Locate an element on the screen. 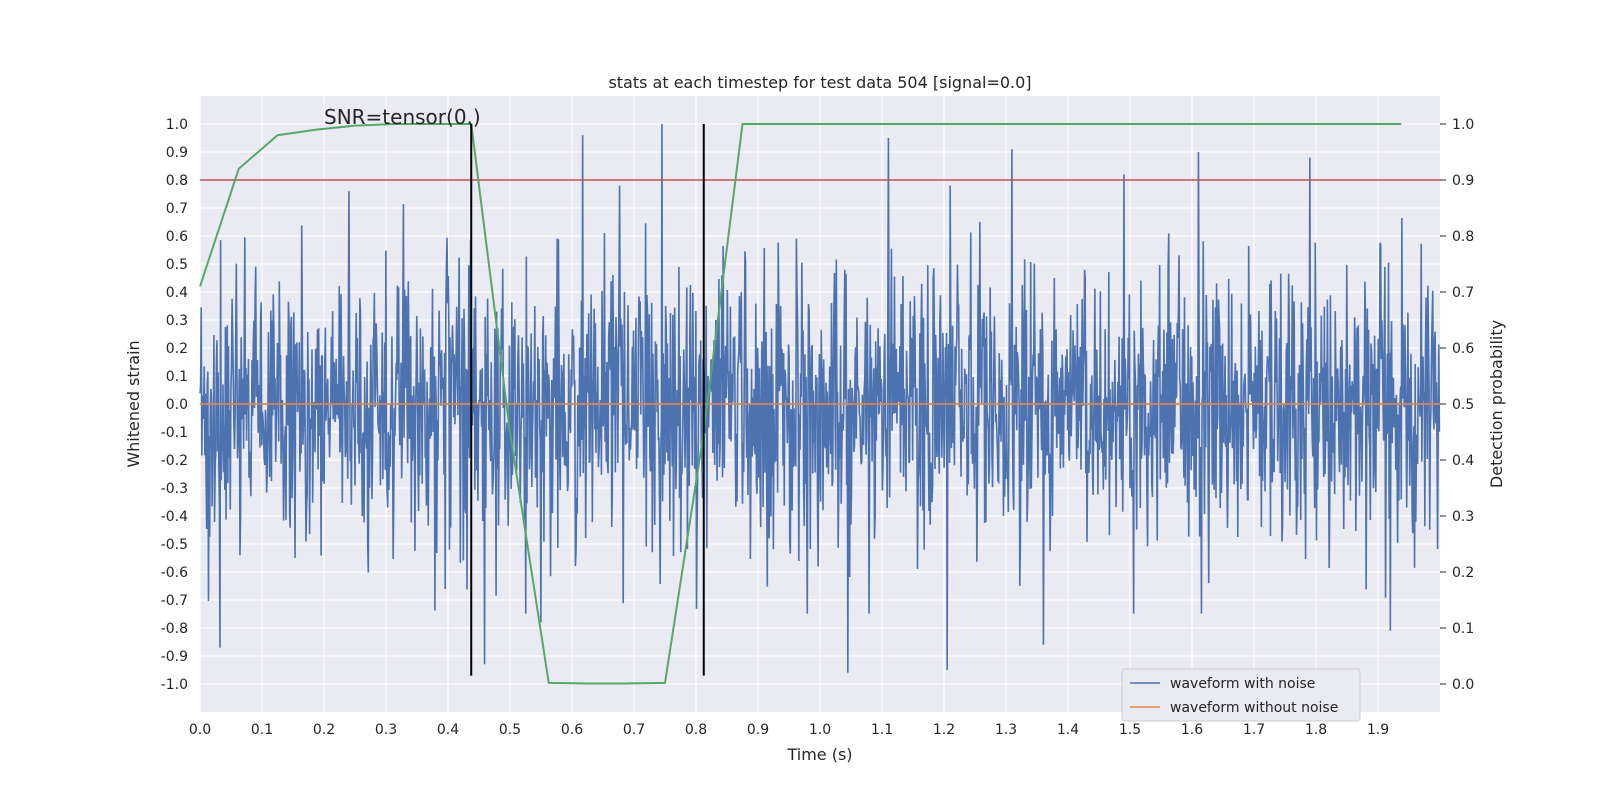  y-tick-label: -1.0 is located at coordinates (174, 685).